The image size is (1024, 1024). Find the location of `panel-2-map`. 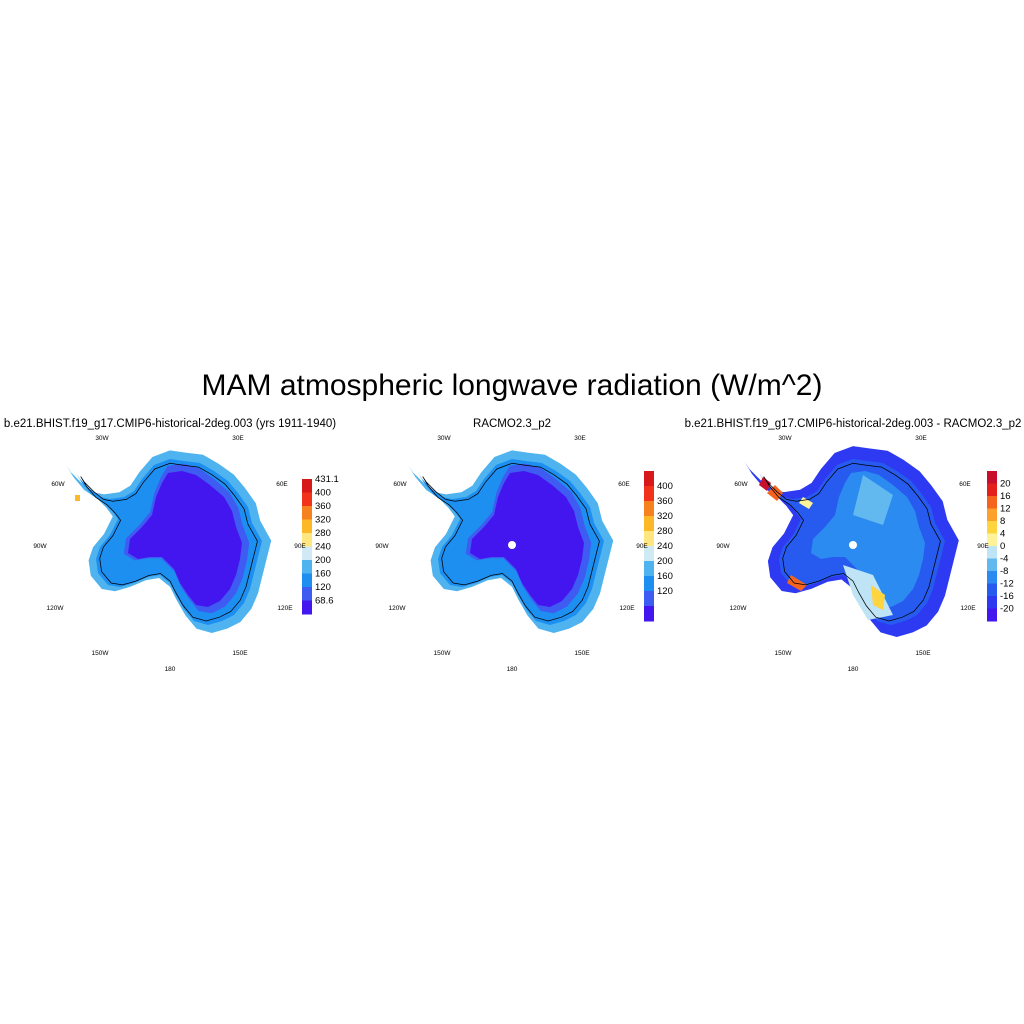

panel-2-map is located at coordinates (511, 541).